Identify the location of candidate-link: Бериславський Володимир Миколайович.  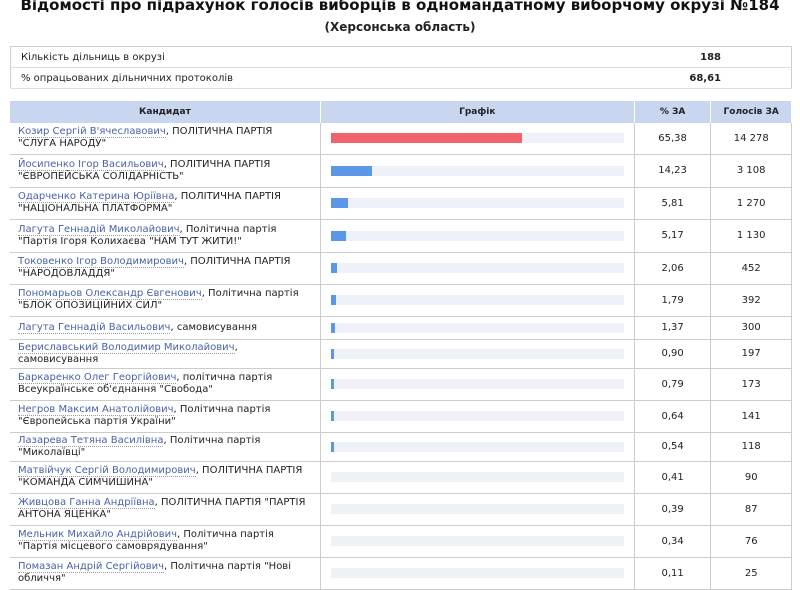
(126, 347).